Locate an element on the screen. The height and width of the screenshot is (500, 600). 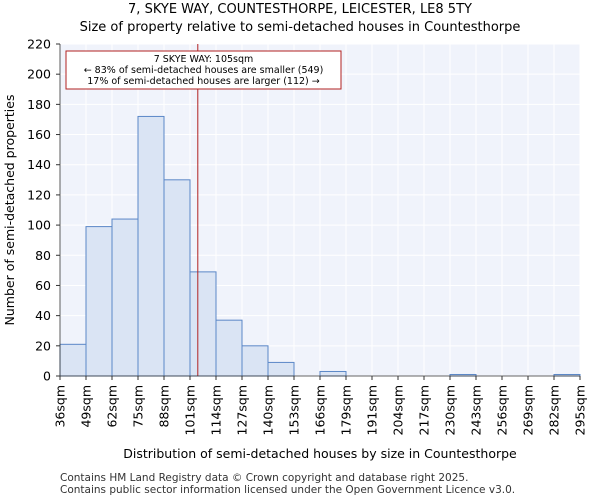
y-tick-label: 40 is located at coordinates (43, 315).